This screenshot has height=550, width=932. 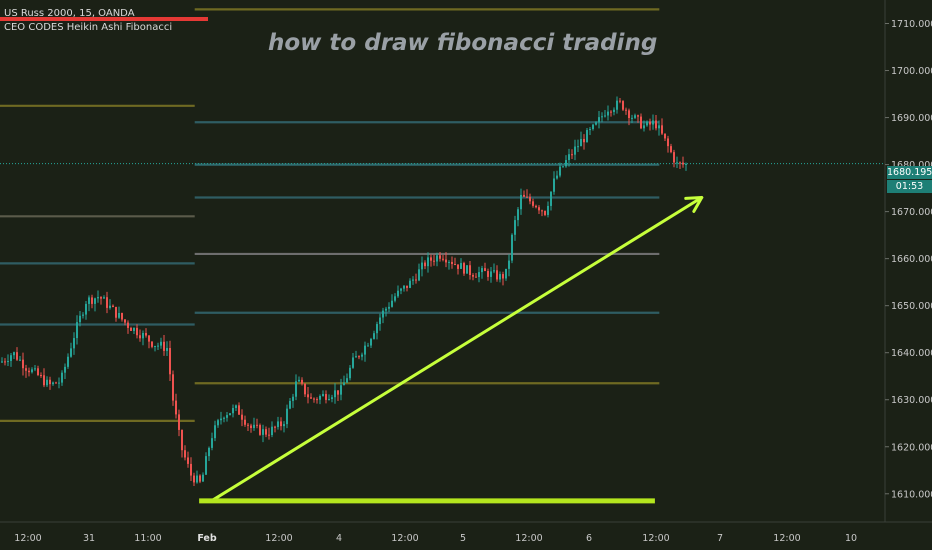 What do you see at coordinates (911, 494) in the screenshot?
I see `price-tick-label: 1610.000` at bounding box center [911, 494].